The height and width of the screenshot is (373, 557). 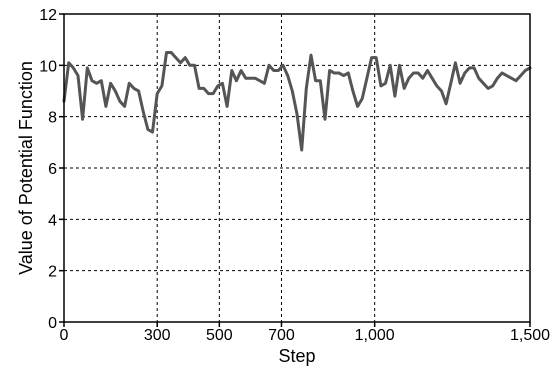 What do you see at coordinates (375, 335) in the screenshot?
I see `x-tick-label: 1,000` at bounding box center [375, 335].